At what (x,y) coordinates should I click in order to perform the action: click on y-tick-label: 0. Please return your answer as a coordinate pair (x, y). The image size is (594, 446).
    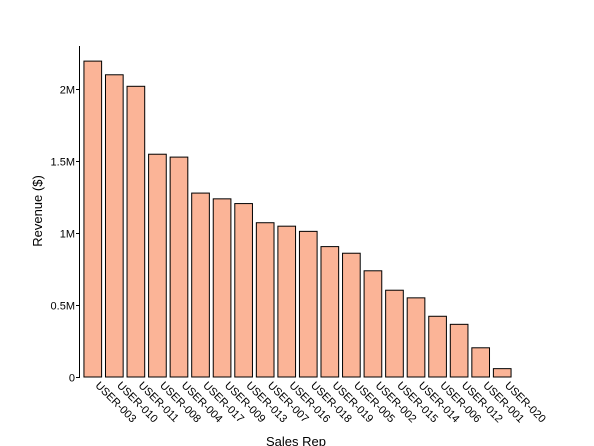
    Looking at the image, I should click on (72, 379).